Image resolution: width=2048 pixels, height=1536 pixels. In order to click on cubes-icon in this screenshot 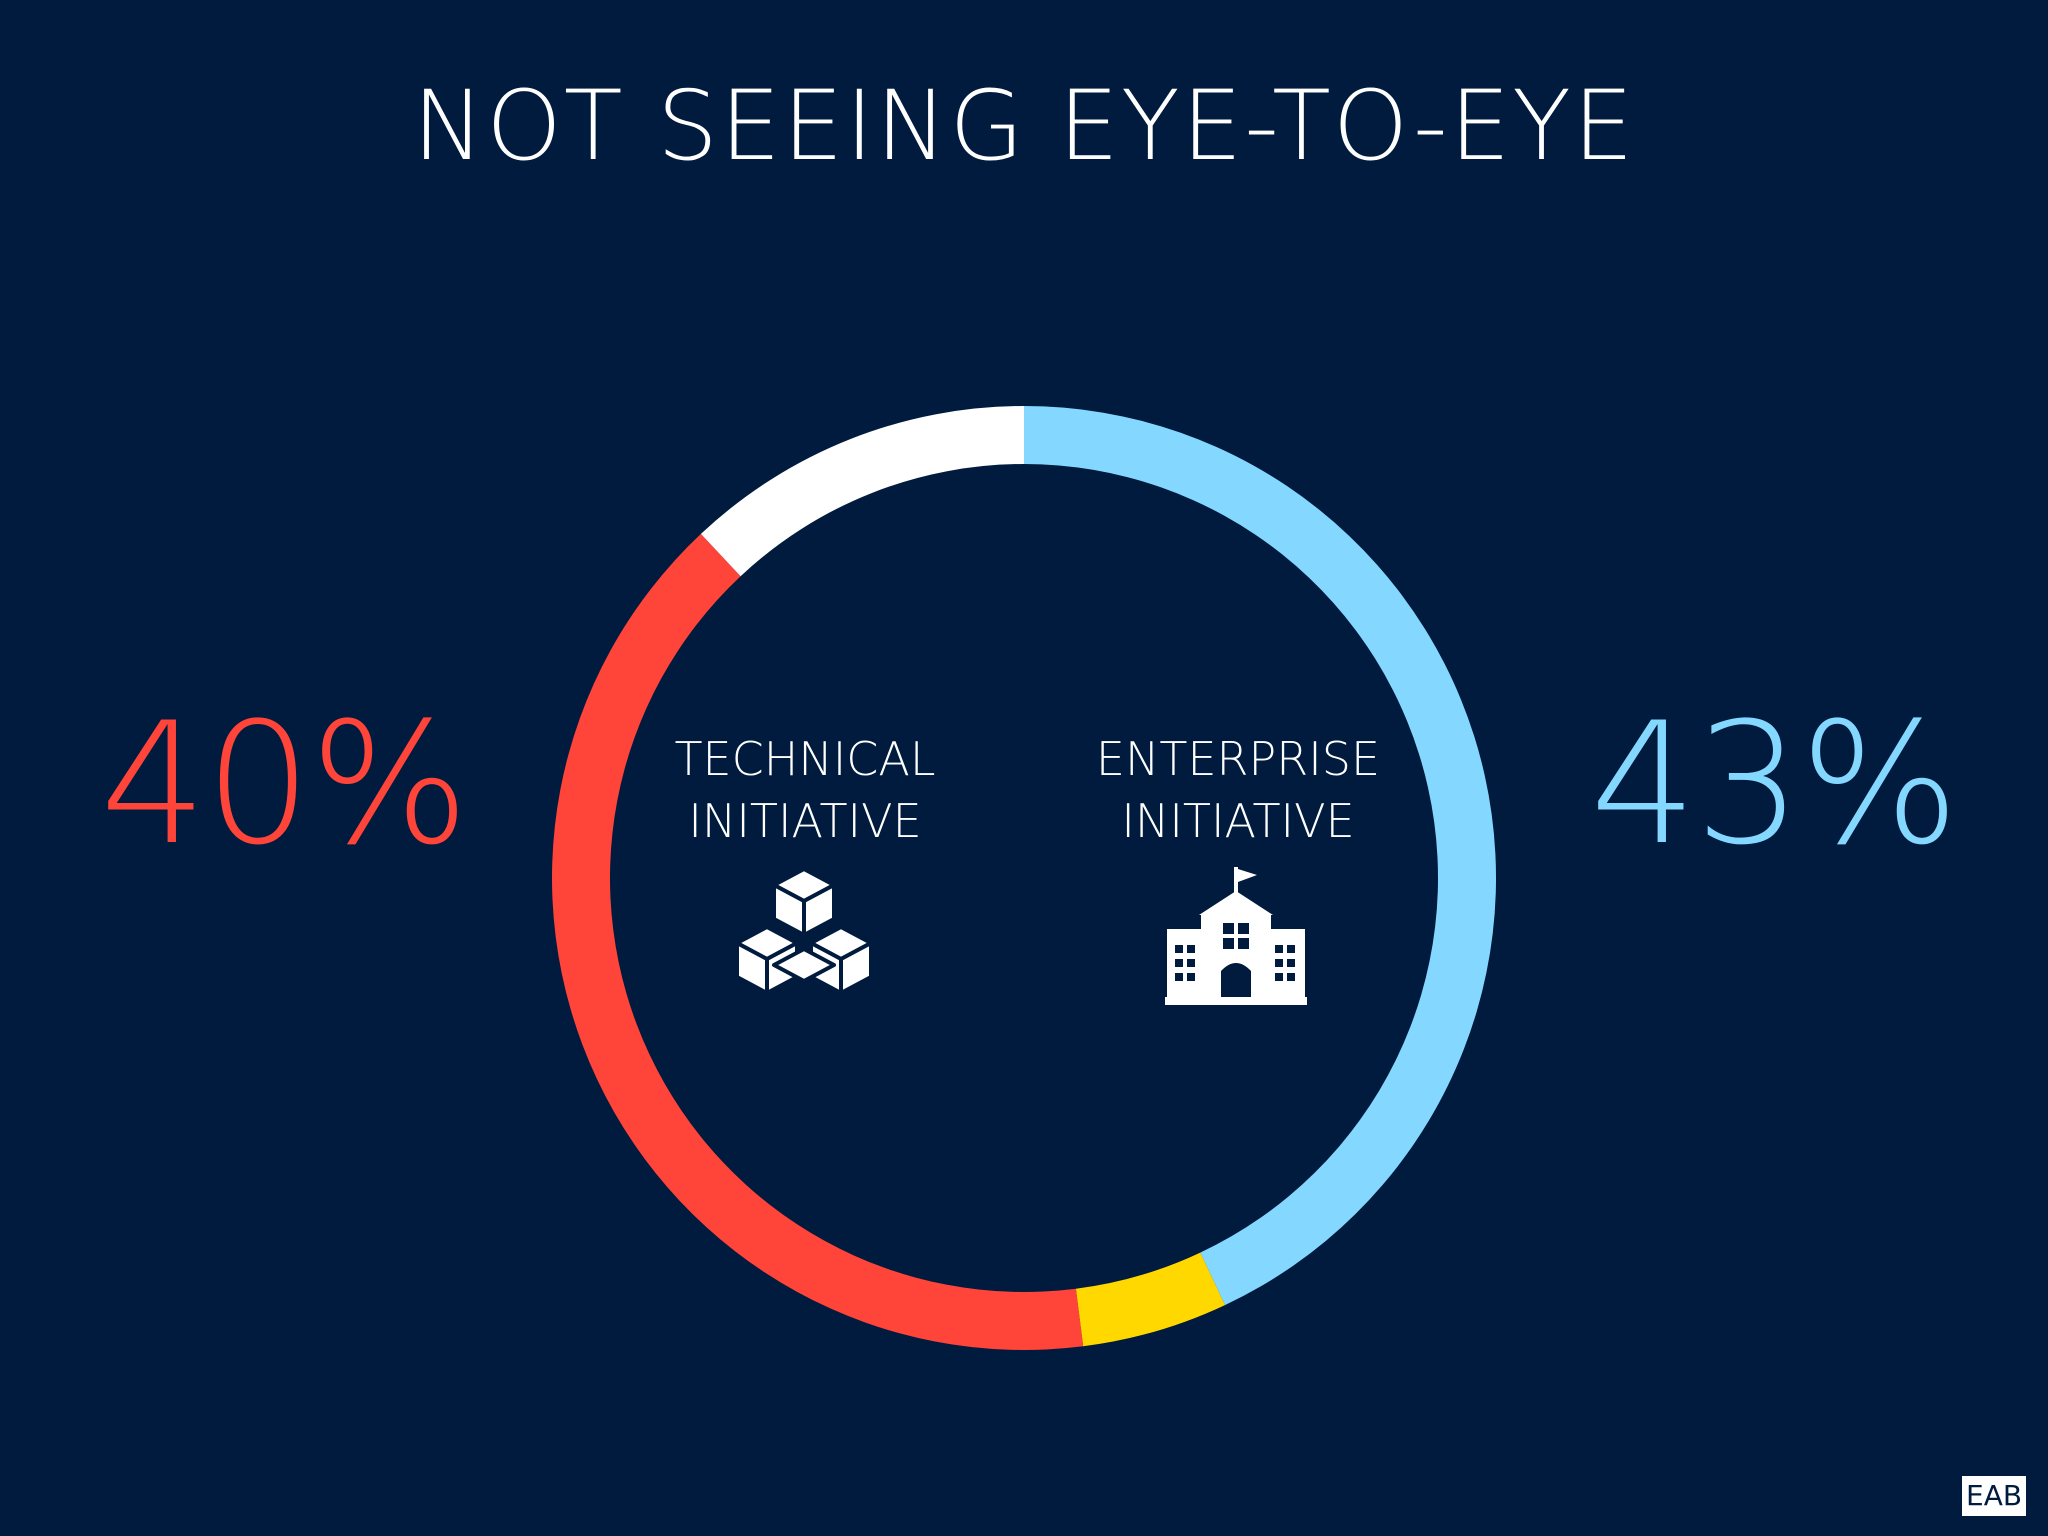, I will do `click(804, 931)`.